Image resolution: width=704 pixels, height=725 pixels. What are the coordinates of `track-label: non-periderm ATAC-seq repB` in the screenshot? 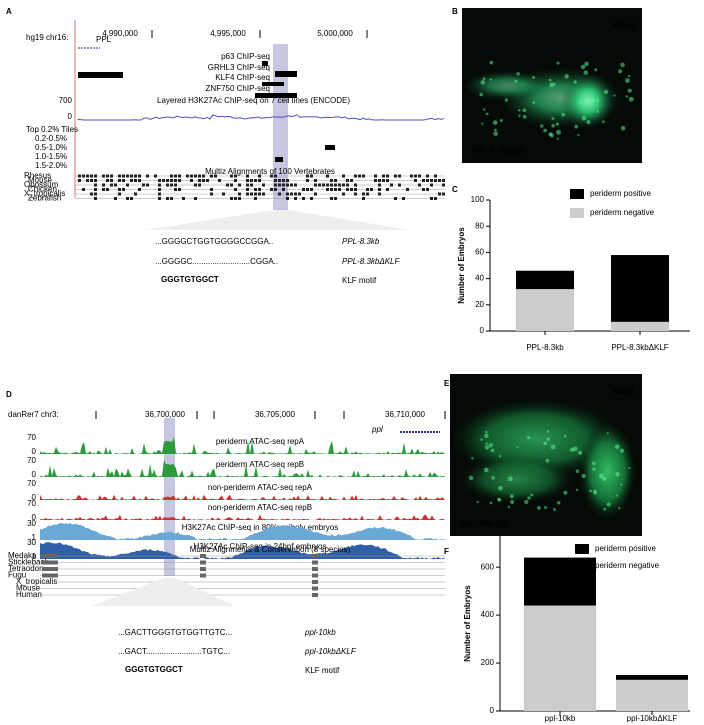 It's located at (260, 507).